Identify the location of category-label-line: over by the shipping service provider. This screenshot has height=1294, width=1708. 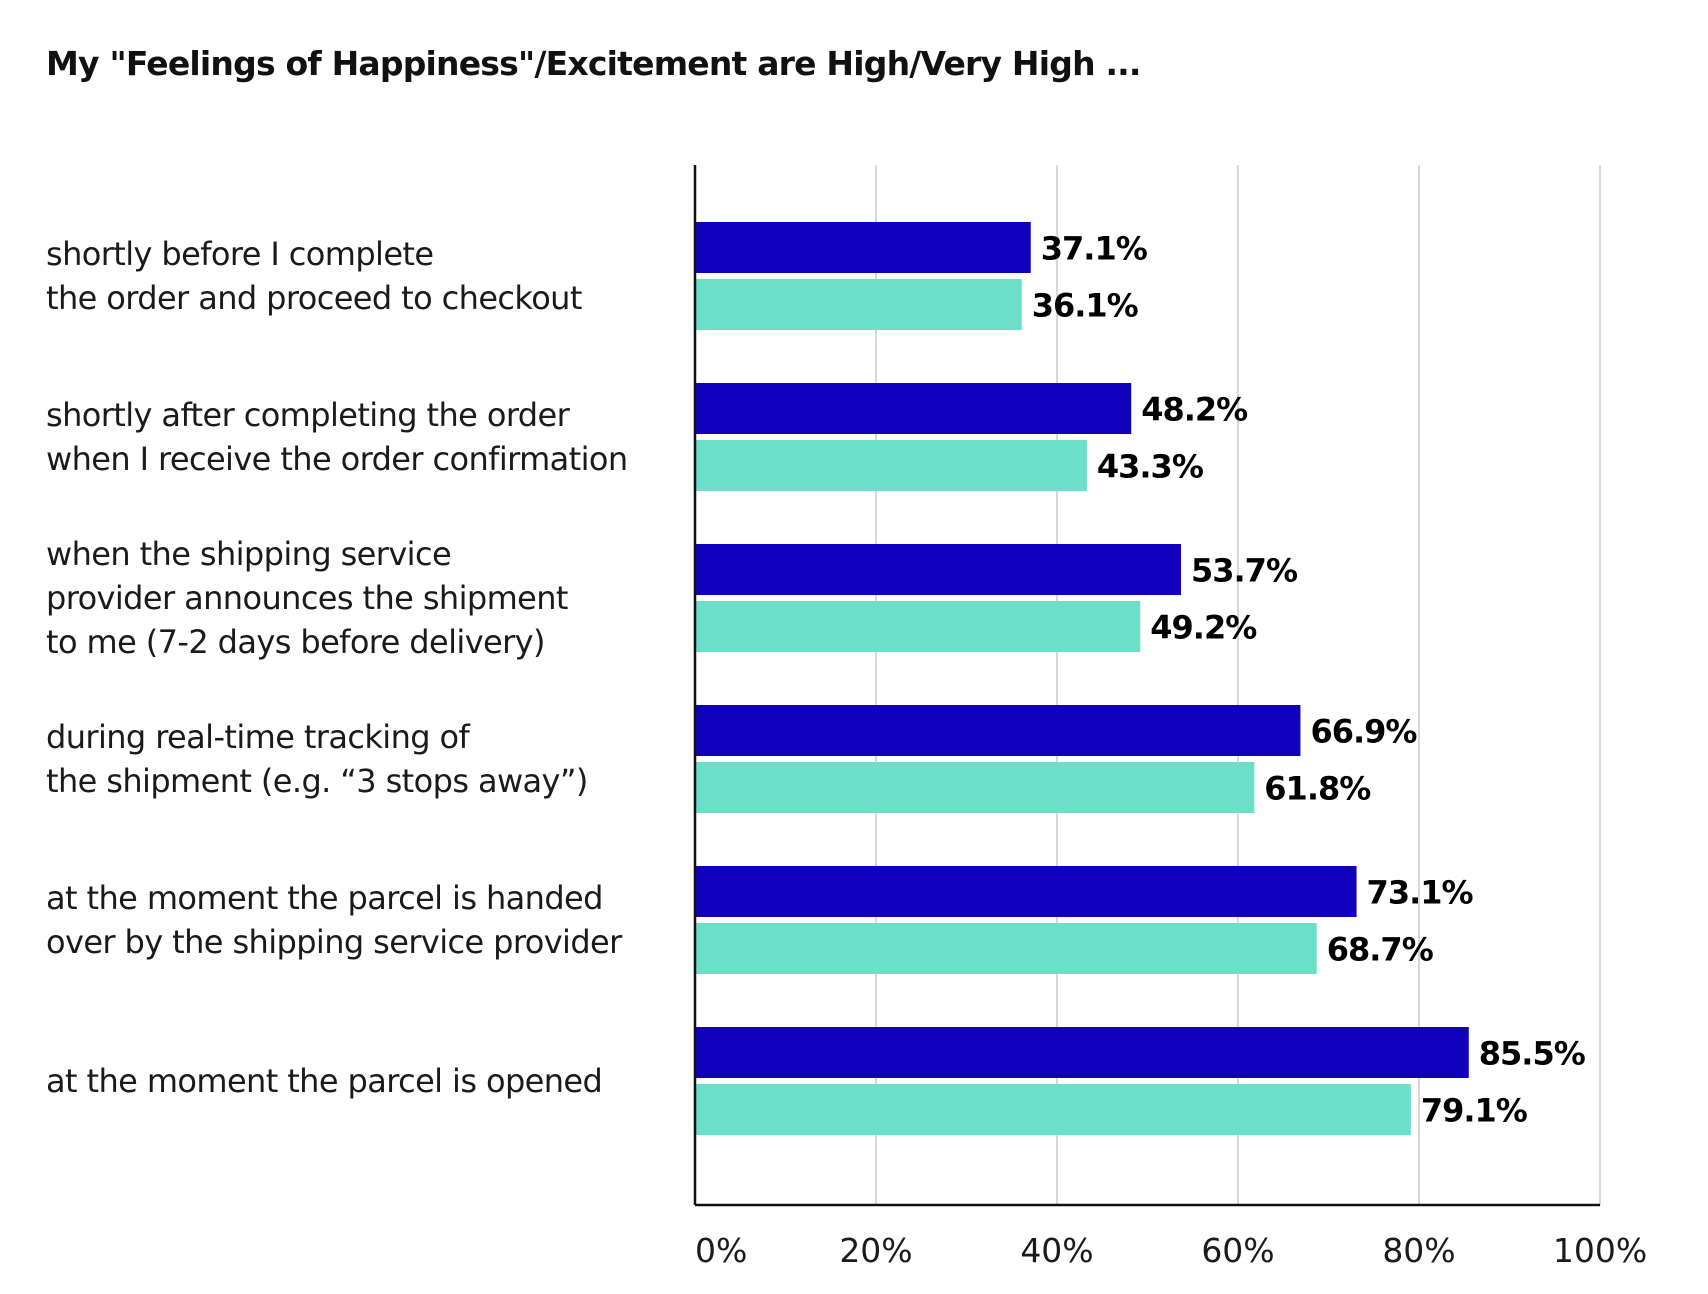
(334, 942).